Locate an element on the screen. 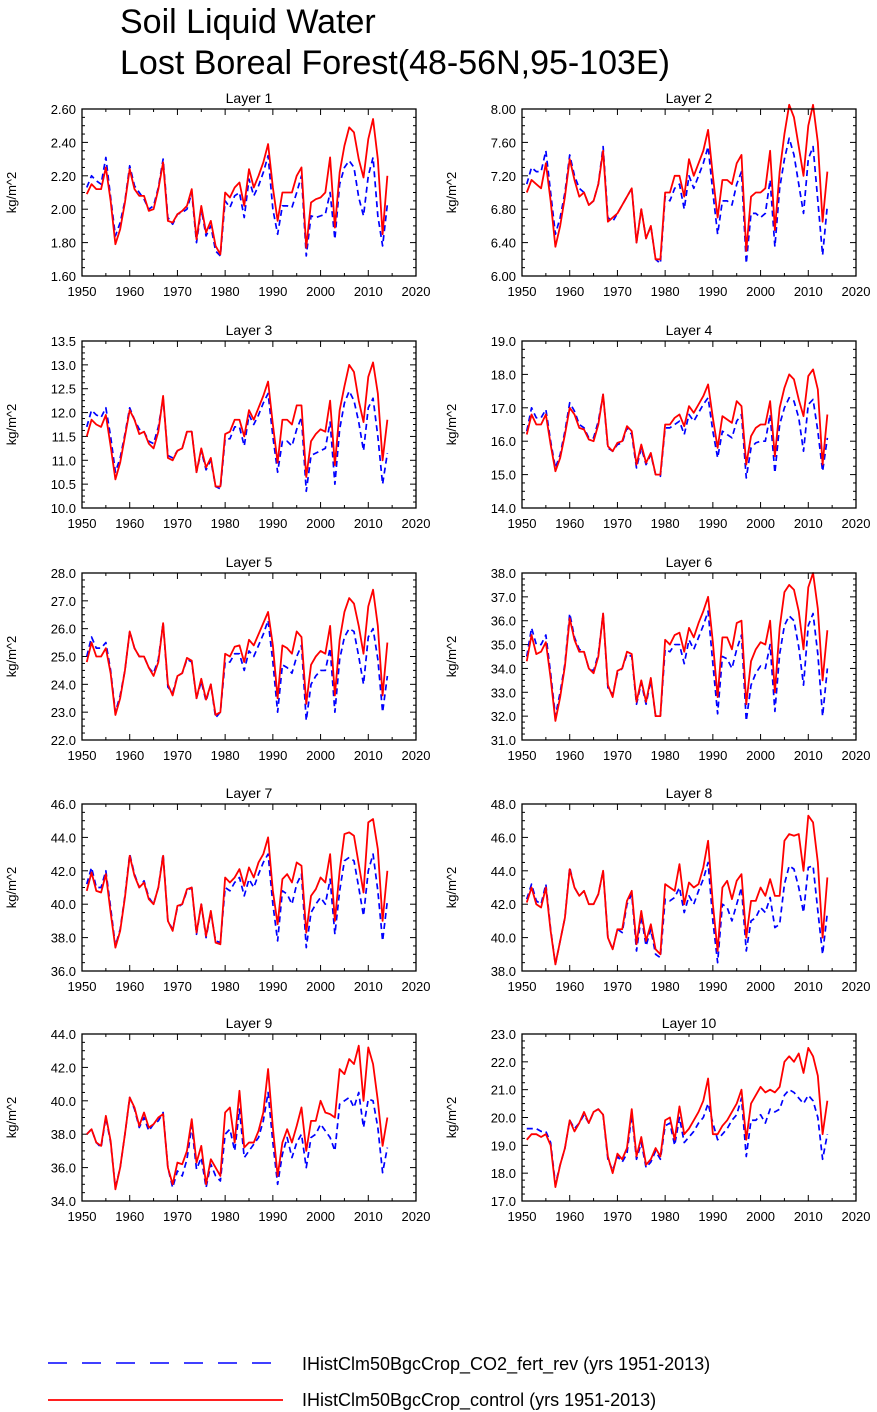 The image size is (877, 1412). y-tick-label: 17.0 is located at coordinates (503, 408).